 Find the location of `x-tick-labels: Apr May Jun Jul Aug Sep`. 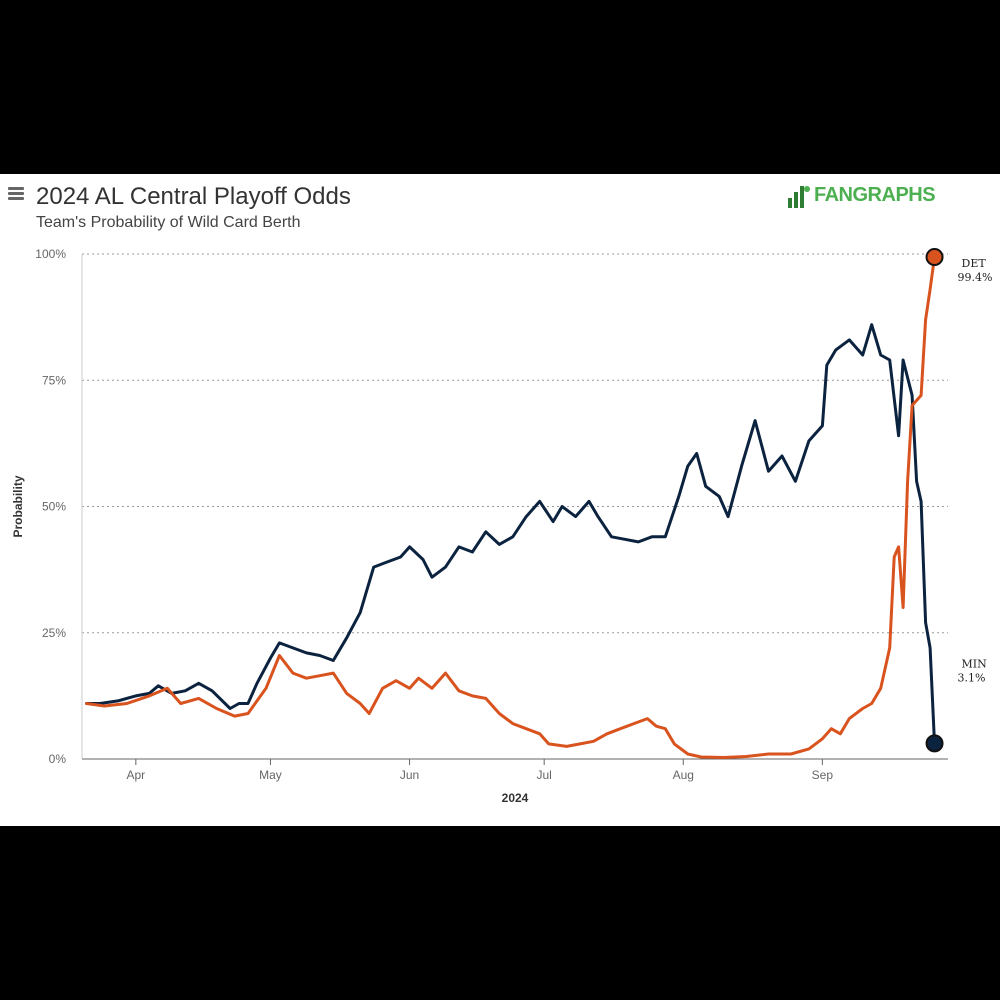

x-tick-labels: Apr May Jun Jul Aug Sep is located at coordinates (480, 770).